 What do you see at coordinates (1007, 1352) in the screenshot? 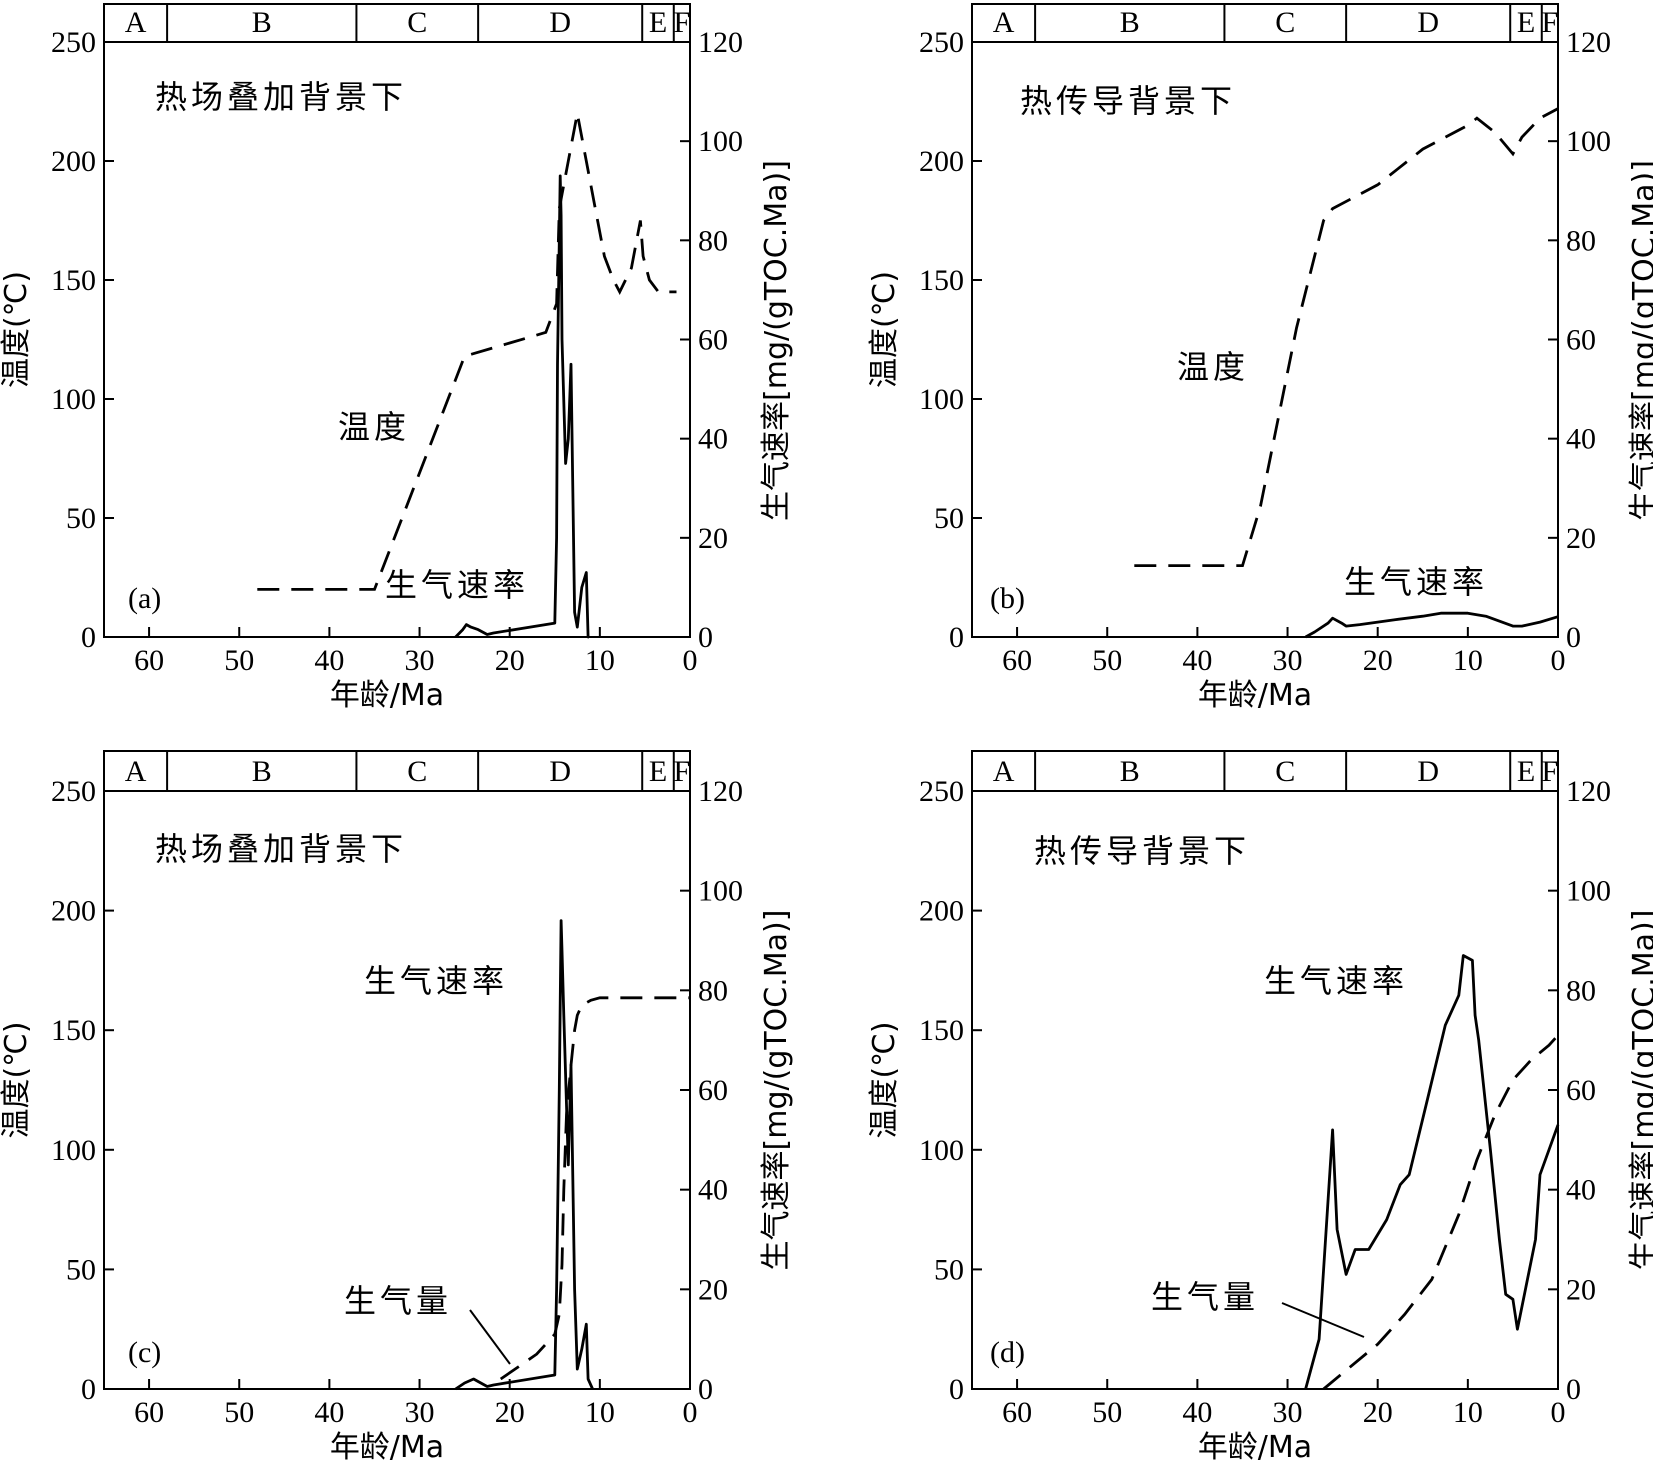
I see `panel-label: (d)` at bounding box center [1007, 1352].